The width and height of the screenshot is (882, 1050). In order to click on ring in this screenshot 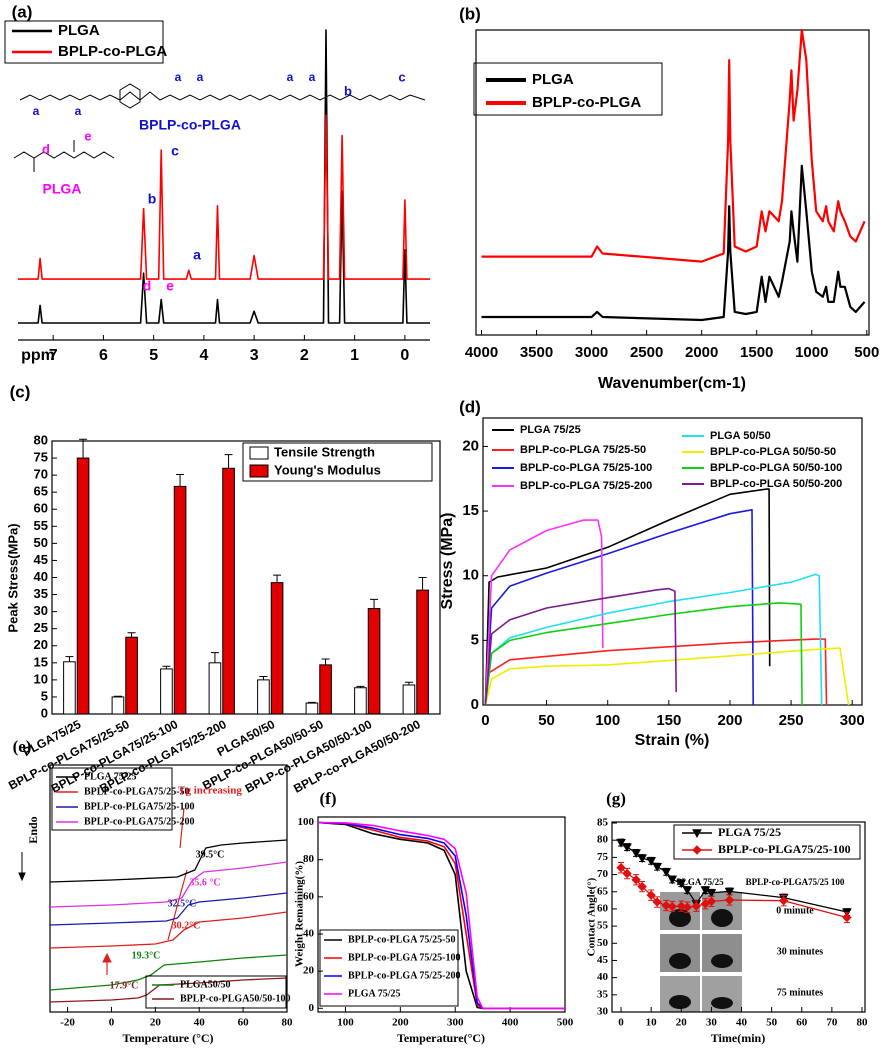, I will do `click(130, 96)`.